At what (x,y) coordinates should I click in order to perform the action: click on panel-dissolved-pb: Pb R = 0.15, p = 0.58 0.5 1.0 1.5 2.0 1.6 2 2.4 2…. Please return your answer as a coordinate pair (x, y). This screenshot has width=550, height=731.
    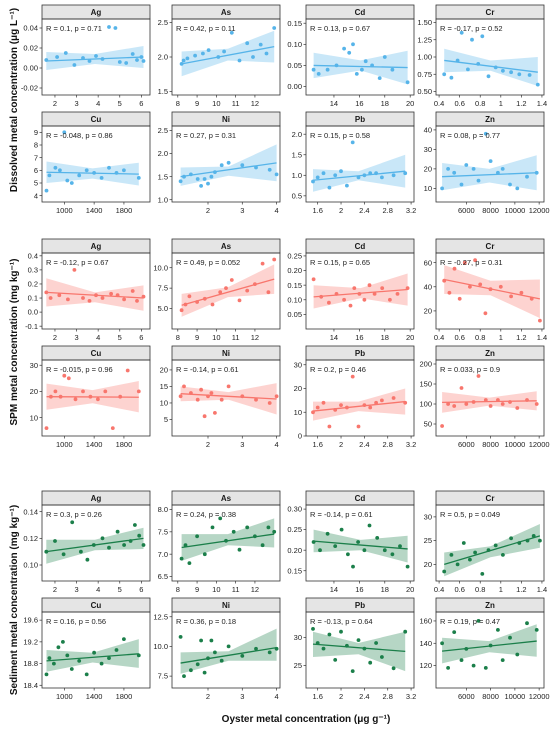
    Looking at the image, I should click on (354, 163).